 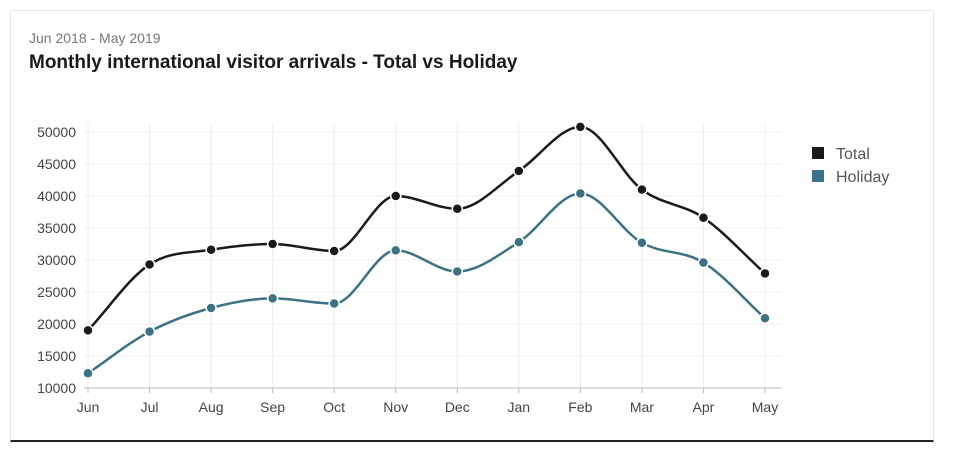 I want to click on y-tick-label: 35000, so click(x=56, y=228).